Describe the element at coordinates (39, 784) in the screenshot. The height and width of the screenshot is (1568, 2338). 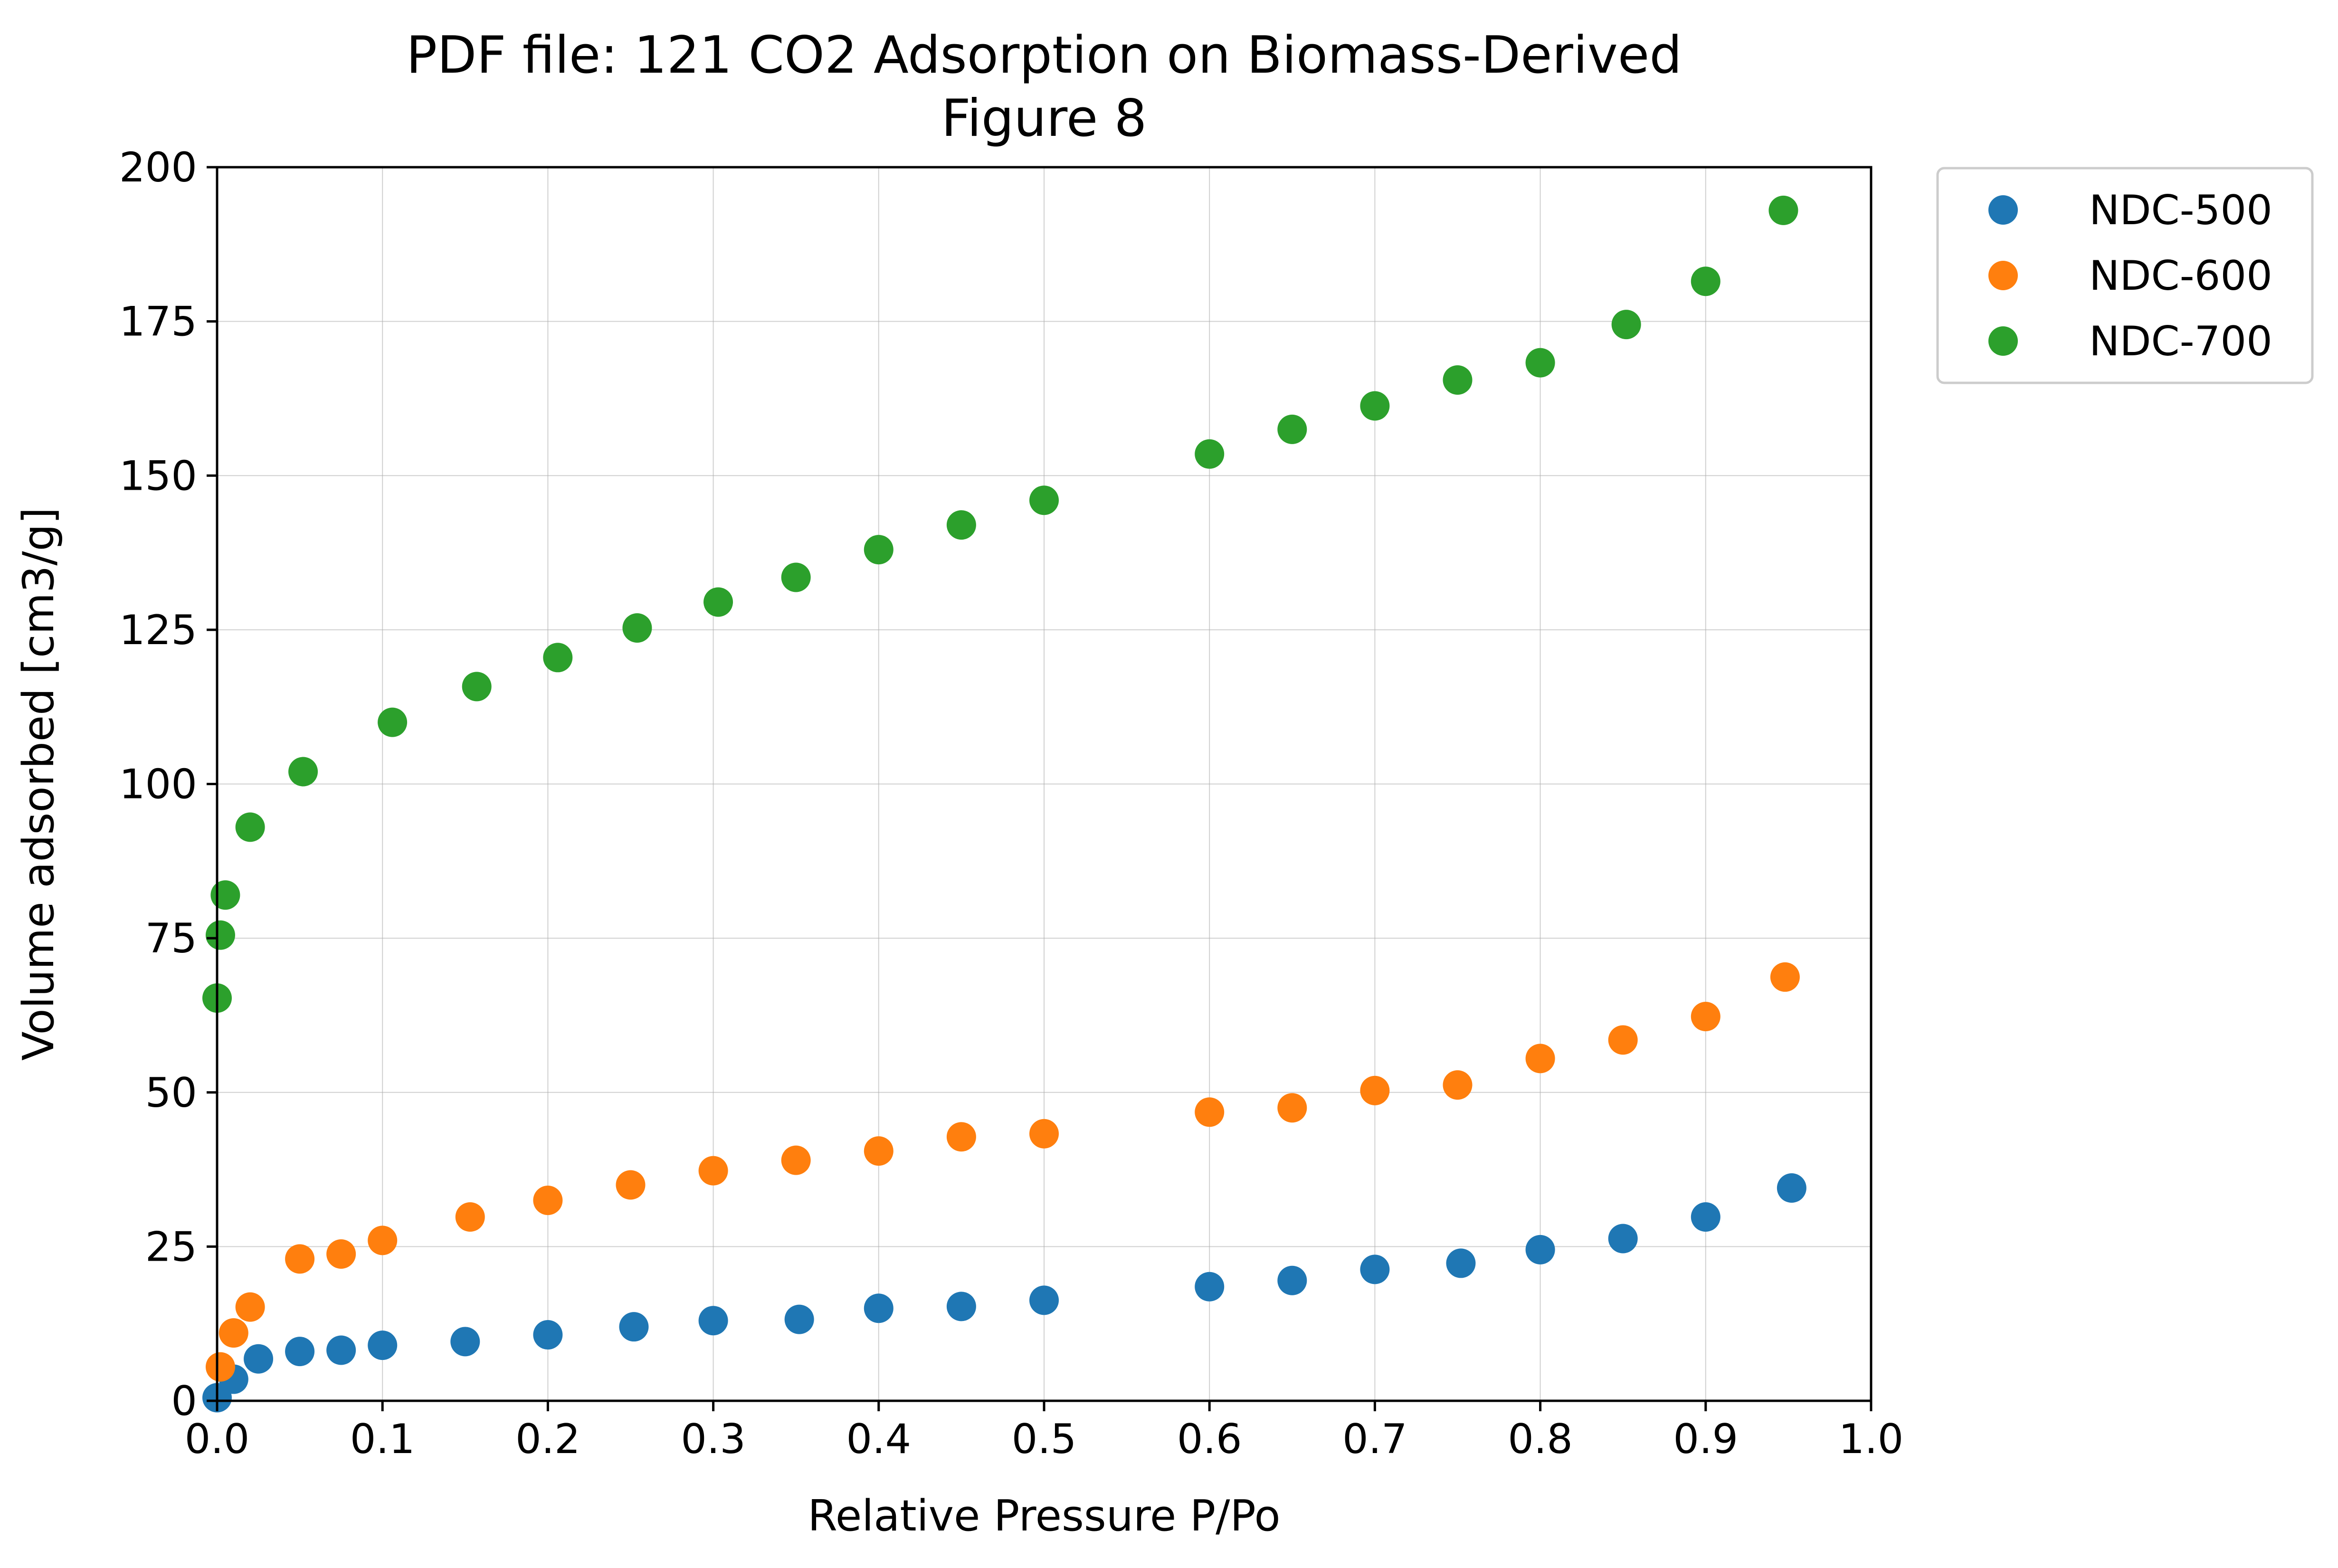
I see `y-axis-label: Volume adsorbed [cm3/g]` at that location.